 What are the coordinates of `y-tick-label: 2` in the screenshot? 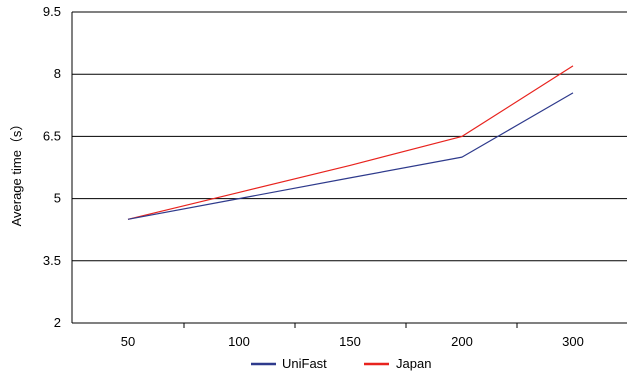 It's located at (57, 322).